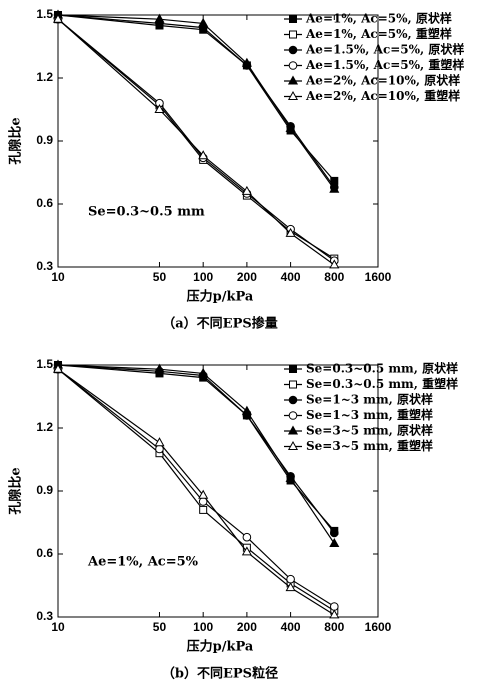 The image size is (483, 697). Describe the element at coordinates (382, 383) in the screenshot. I see `legend-label: Se=0.3~0.5 mm, 重塑样` at that location.